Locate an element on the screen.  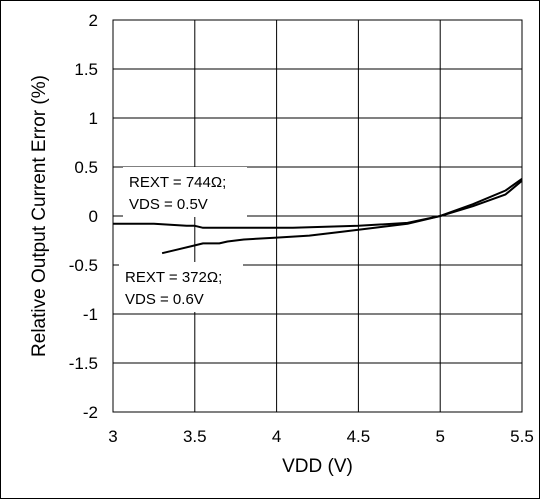
y-tick-labels: 2 1.5 1 0.5 0 -0.5 -1 -1.5 -2 is located at coordinates (83, 216).